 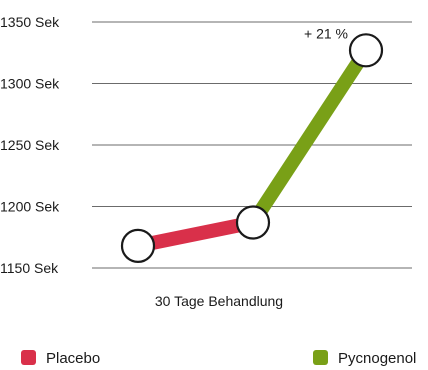 I want to click on y-tick-label: 1150 Sek, so click(x=29, y=268).